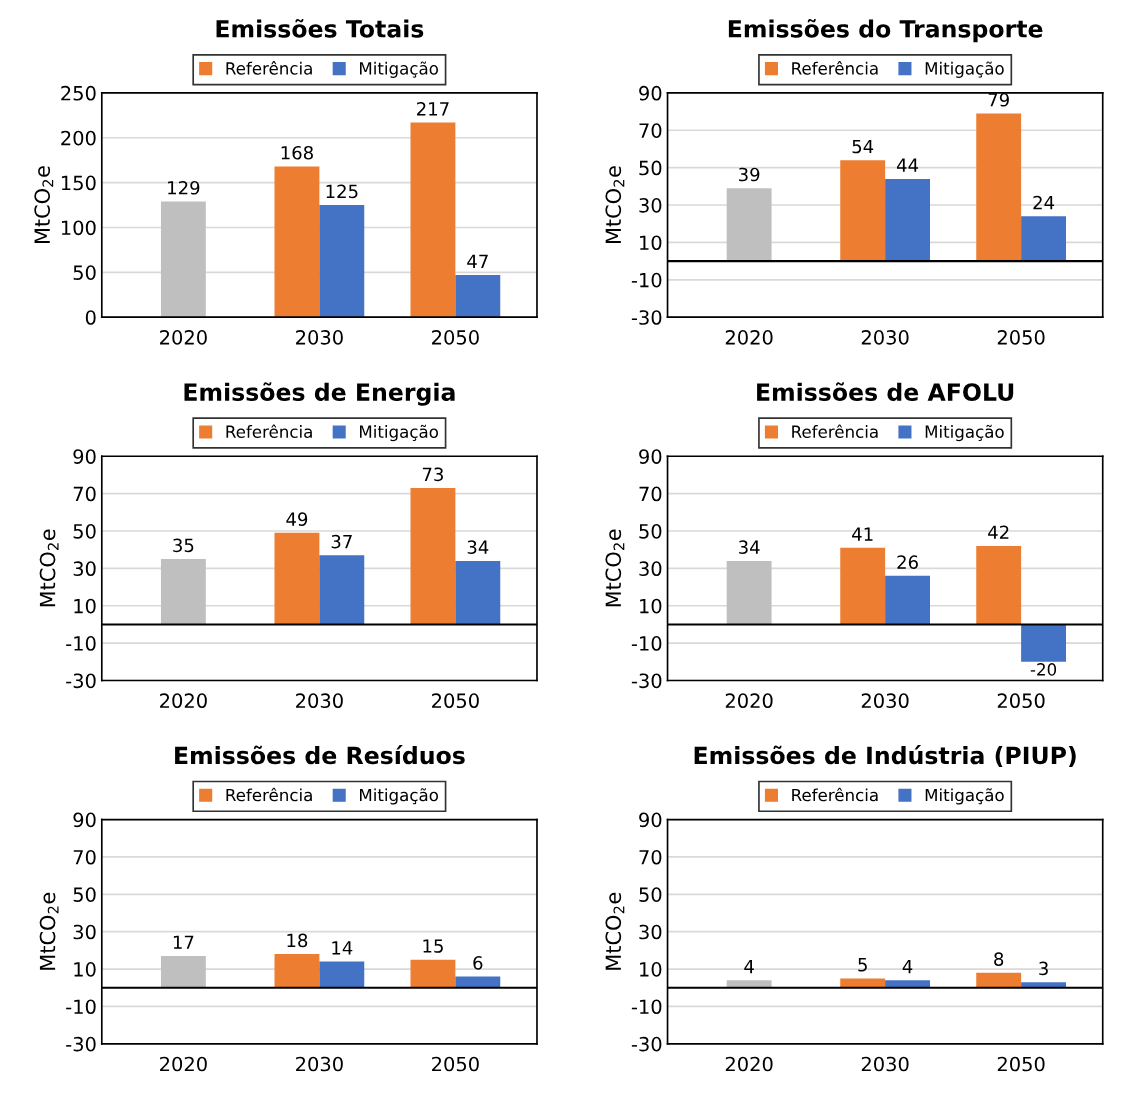 The width and height of the screenshot is (1131, 1093). Describe the element at coordinates (184, 187) in the screenshot. I see `data-label: 129` at that location.